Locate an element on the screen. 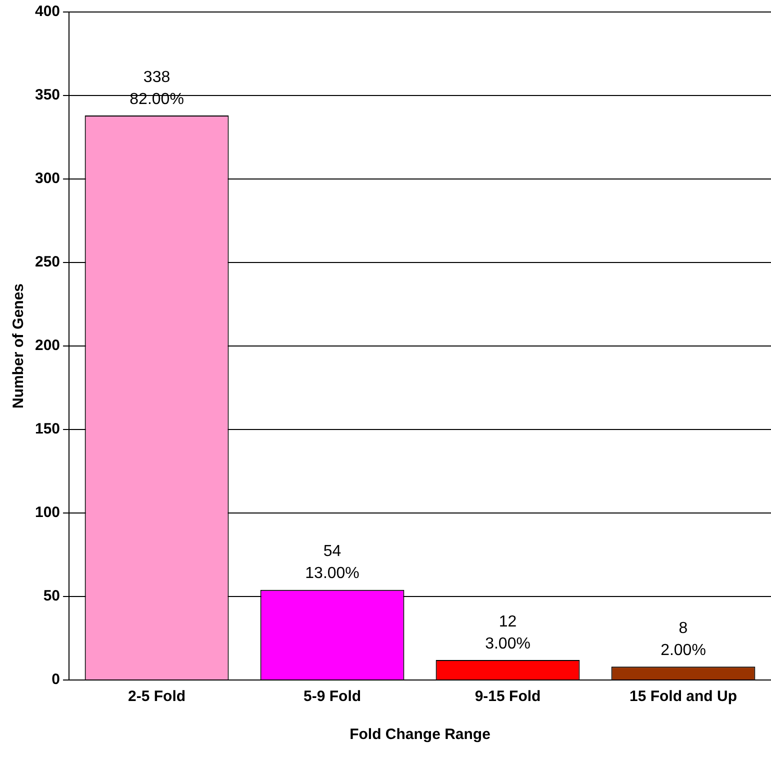  x-tick-label: 9-15 Fold is located at coordinates (507, 697).